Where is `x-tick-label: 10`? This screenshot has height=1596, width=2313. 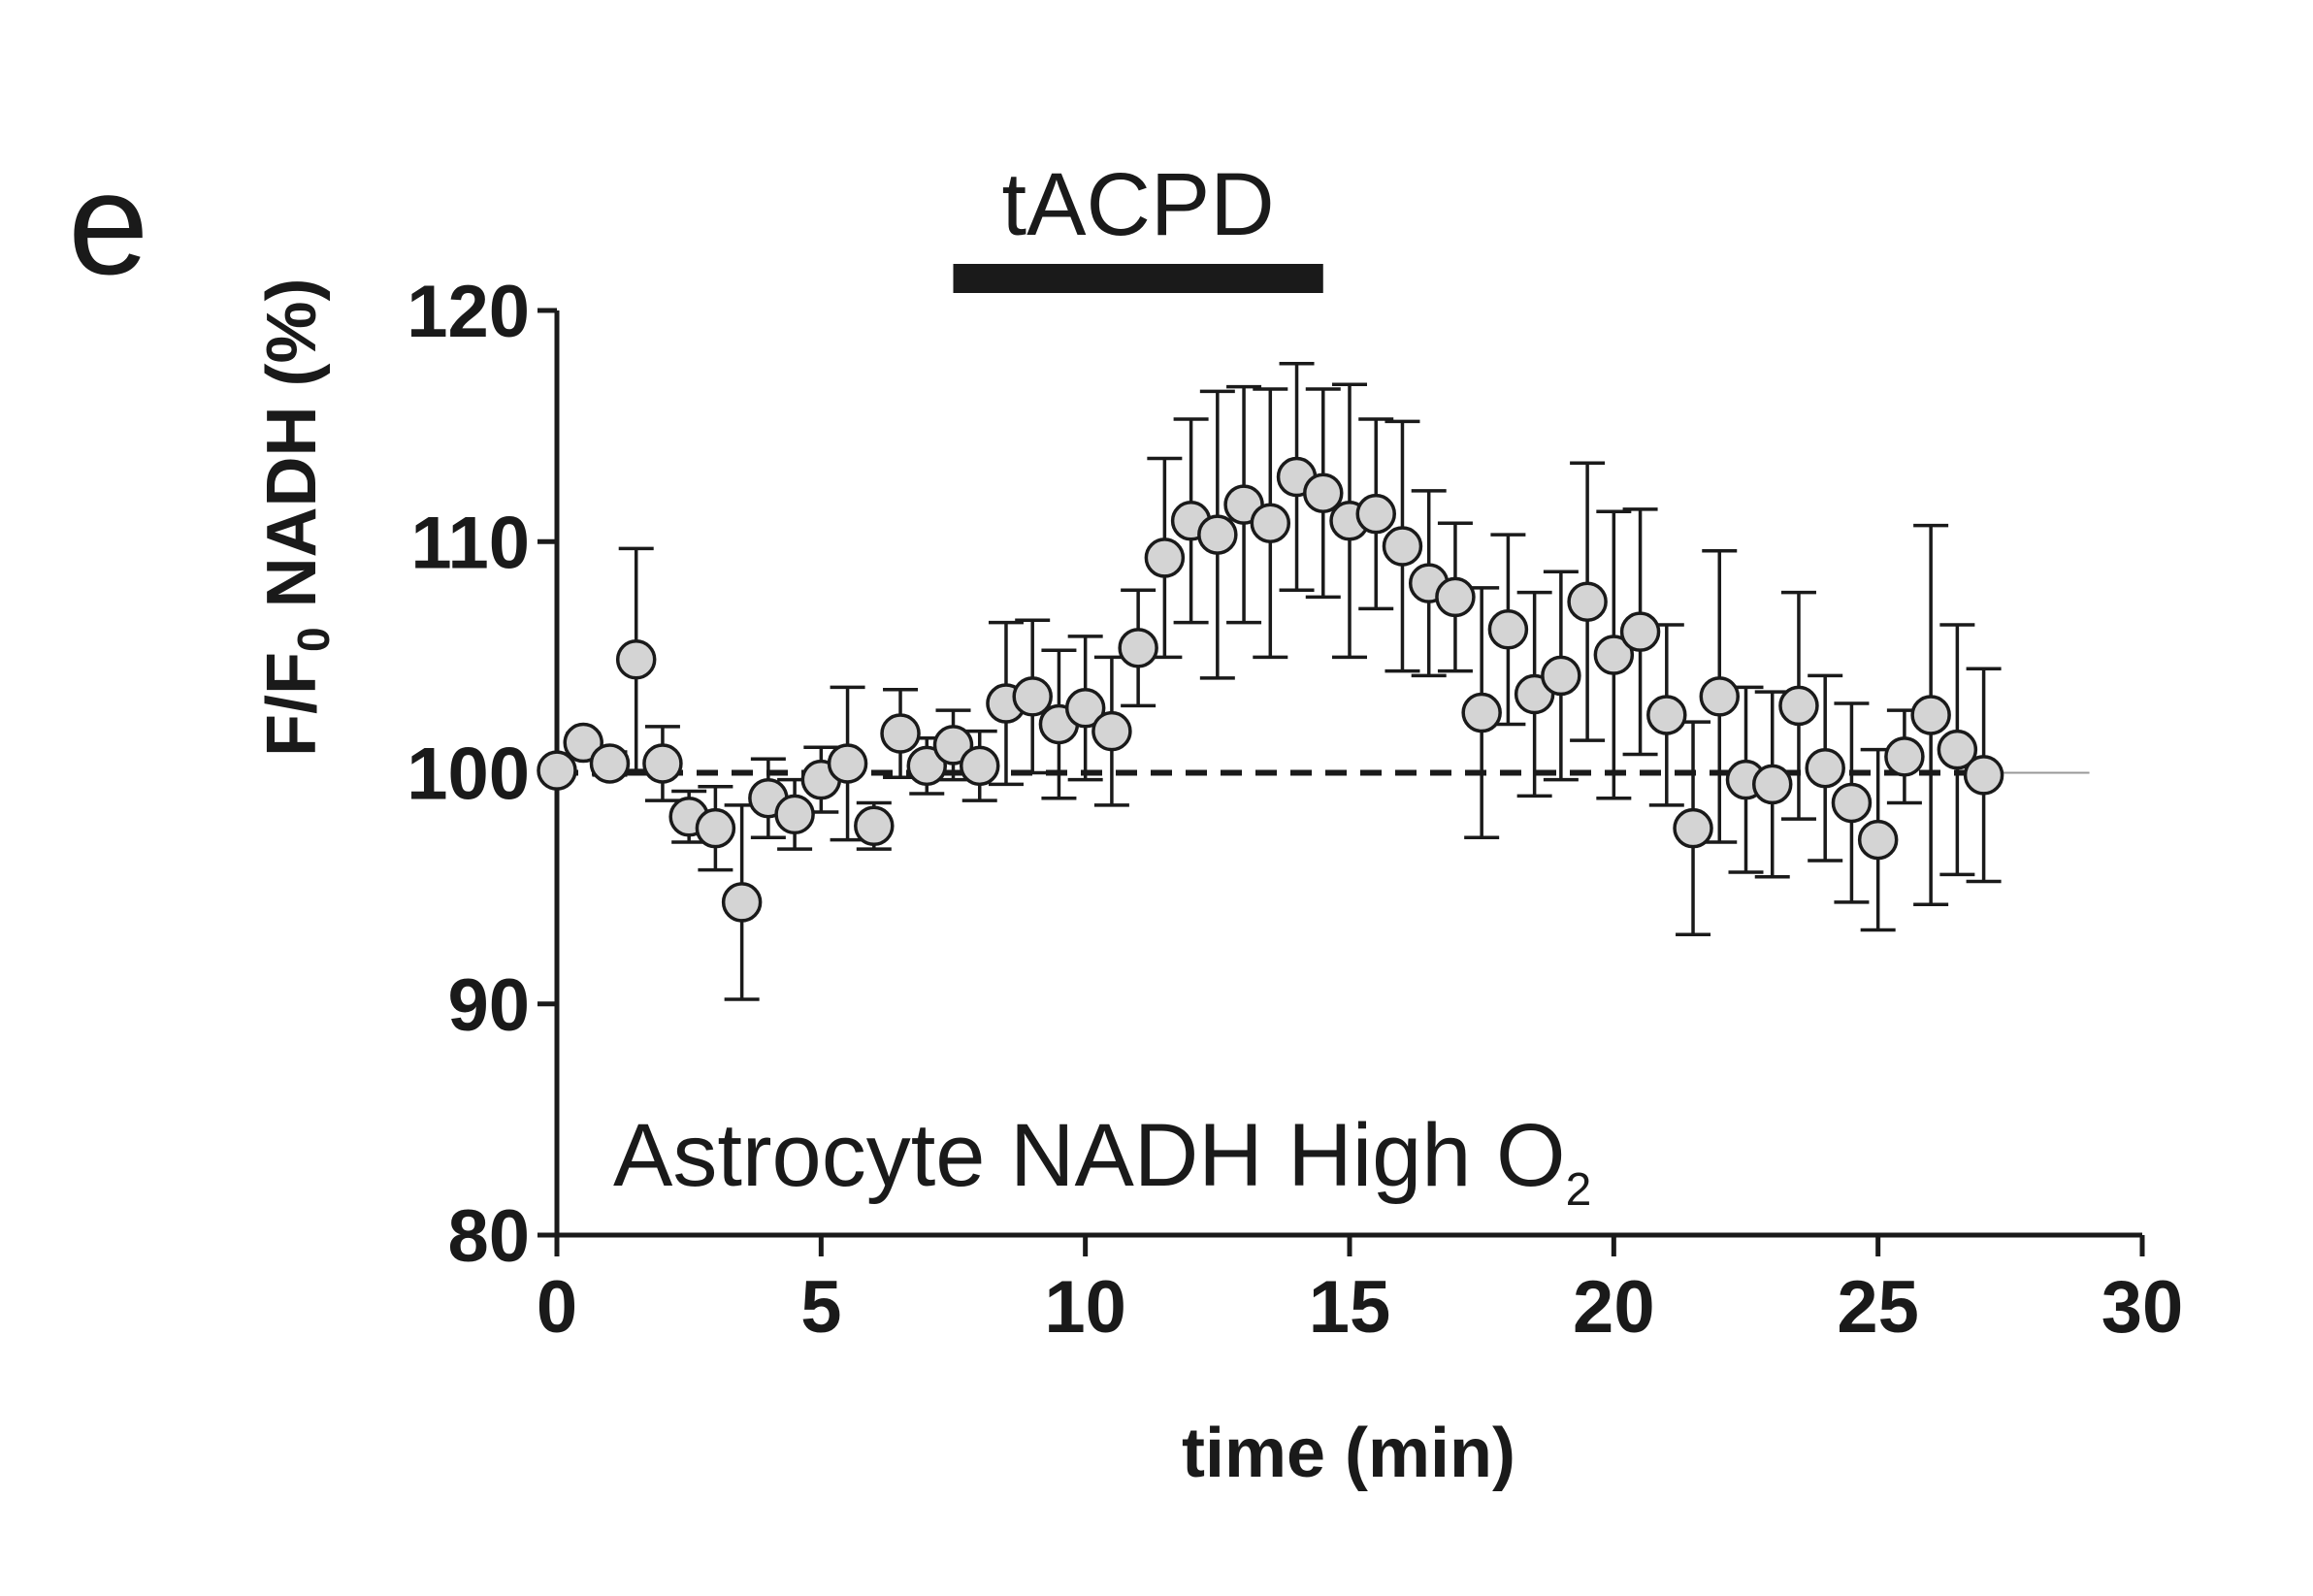 x-tick-label: 10 is located at coordinates (1085, 1307).